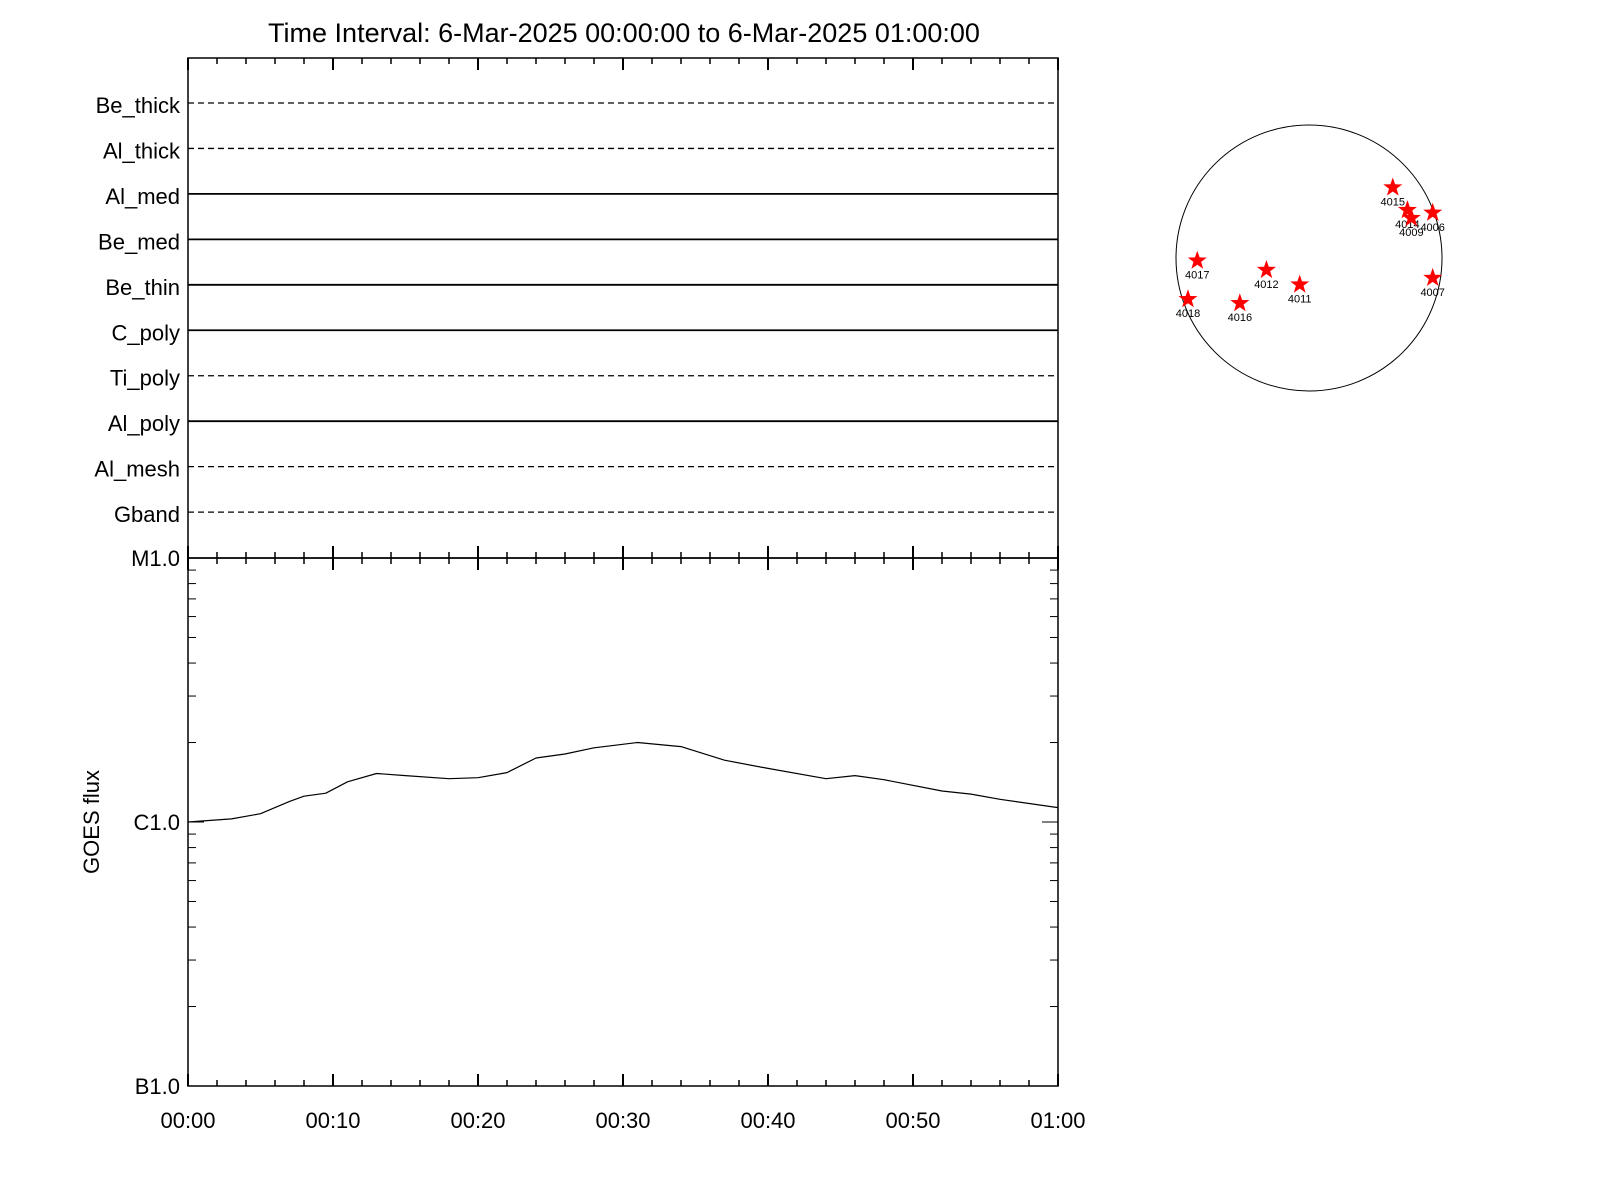 This screenshot has width=1600, height=1200. Describe the element at coordinates (142, 150) in the screenshot. I see `filter-label: Al_thick` at that location.